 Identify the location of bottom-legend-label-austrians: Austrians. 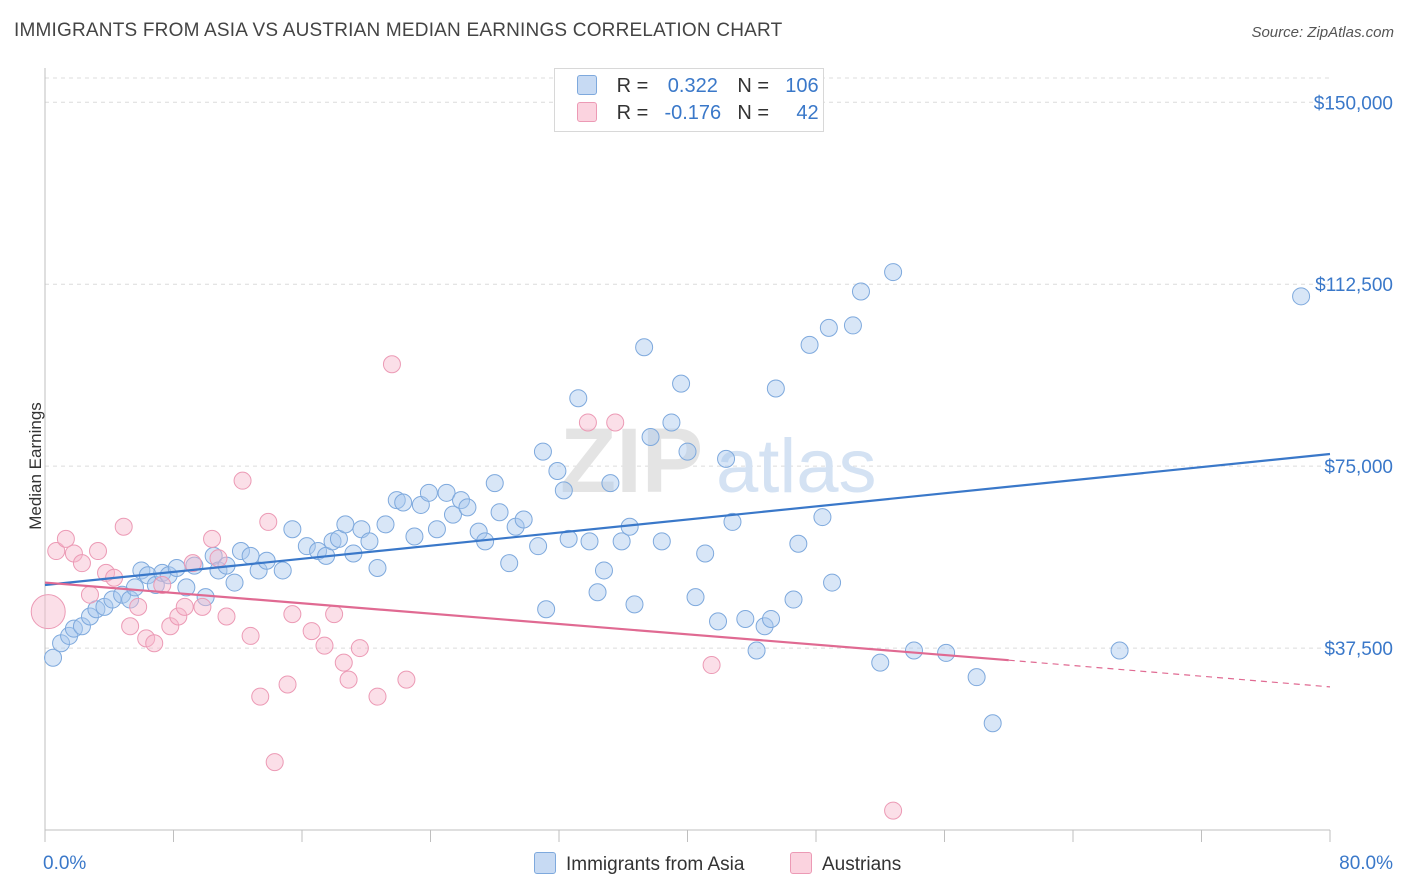
(862, 864).